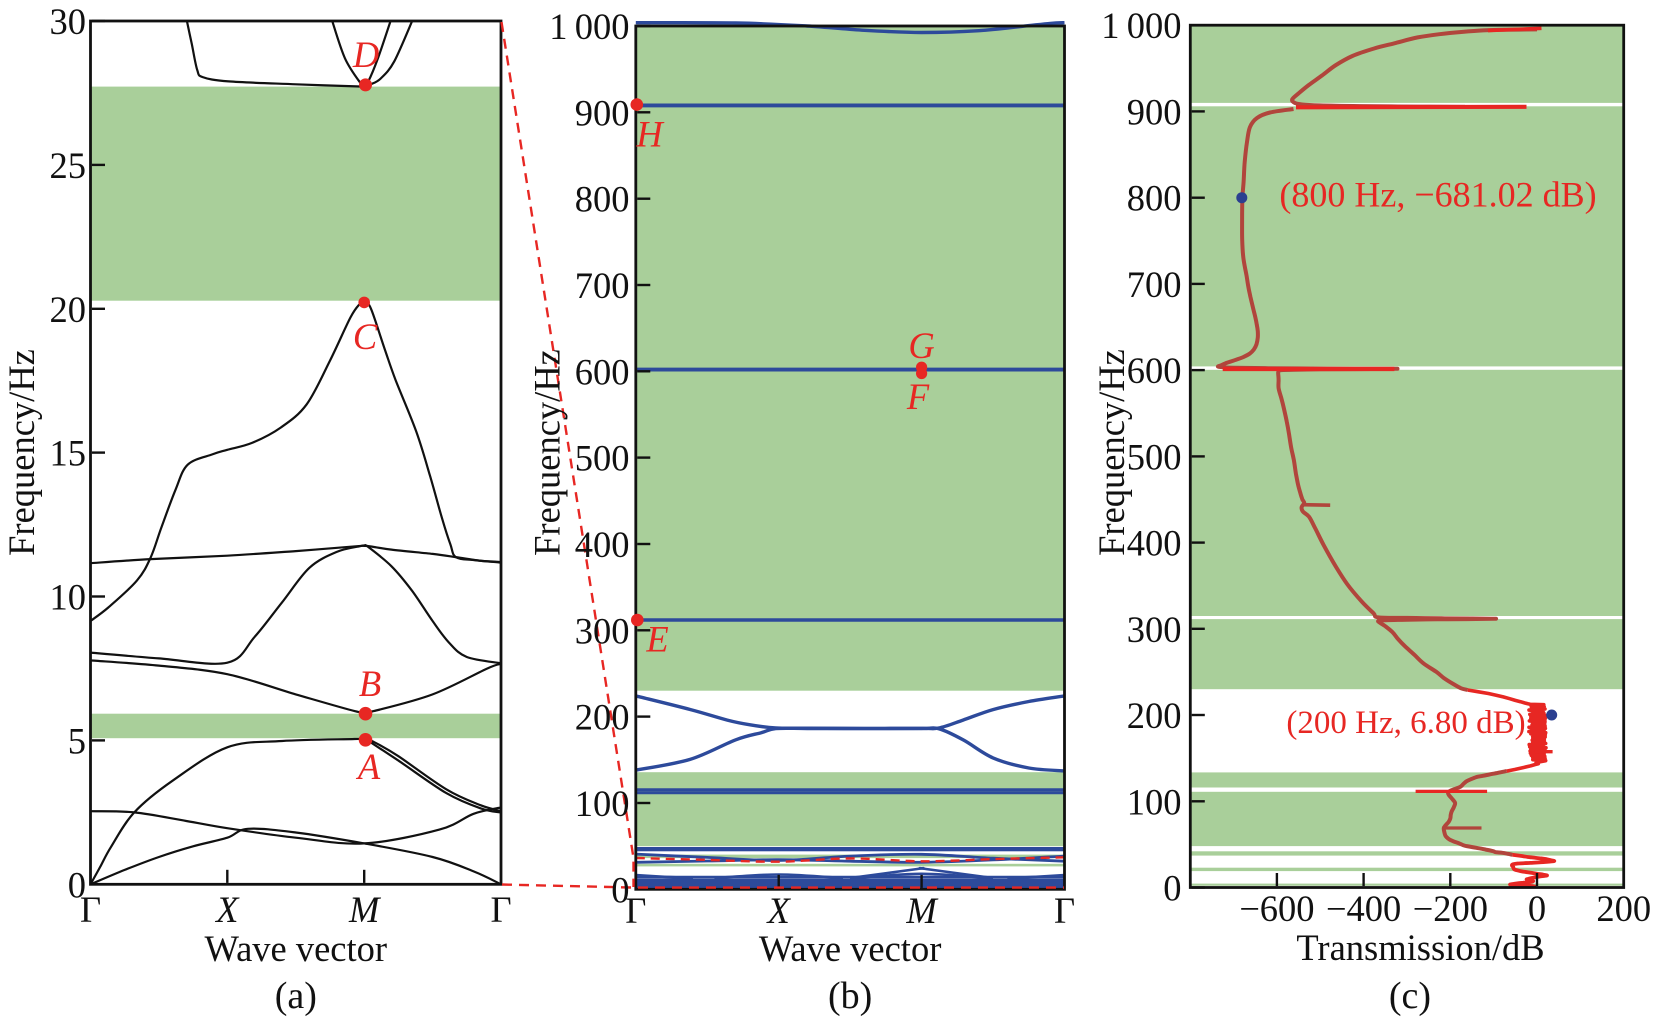 The image size is (1654, 1022). Describe the element at coordinates (1450, 908) in the screenshot. I see `svg-text: −200` at that location.